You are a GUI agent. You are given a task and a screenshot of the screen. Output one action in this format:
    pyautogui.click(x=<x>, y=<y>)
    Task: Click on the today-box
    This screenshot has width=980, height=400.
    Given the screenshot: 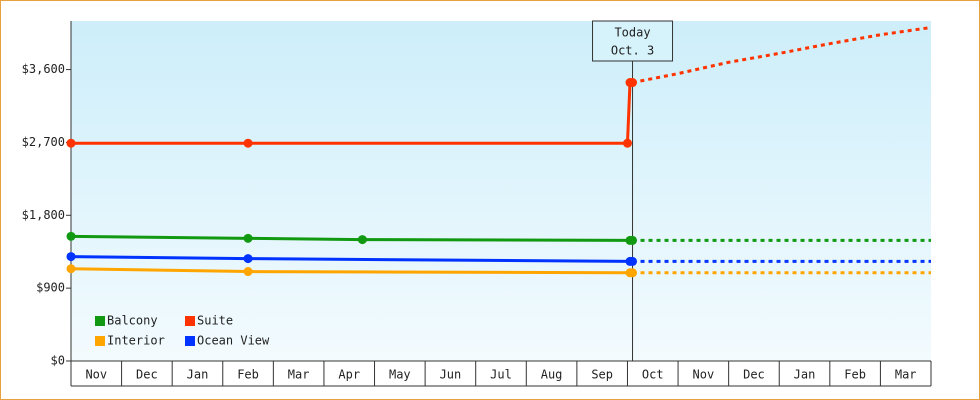 What is the action you would take?
    pyautogui.click(x=633, y=41)
    